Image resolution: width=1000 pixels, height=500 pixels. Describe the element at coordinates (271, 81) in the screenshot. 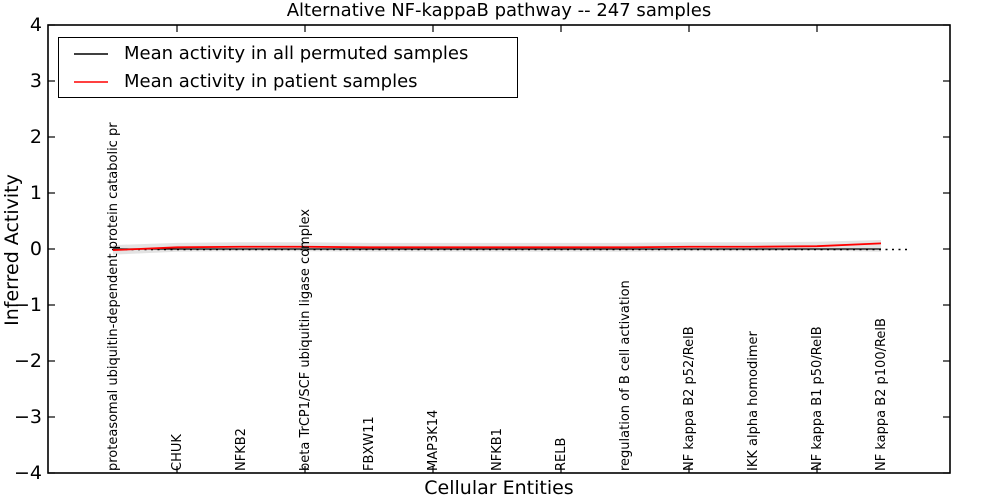

I see `legend-label-patient: Mean activity in patient samples` at that location.